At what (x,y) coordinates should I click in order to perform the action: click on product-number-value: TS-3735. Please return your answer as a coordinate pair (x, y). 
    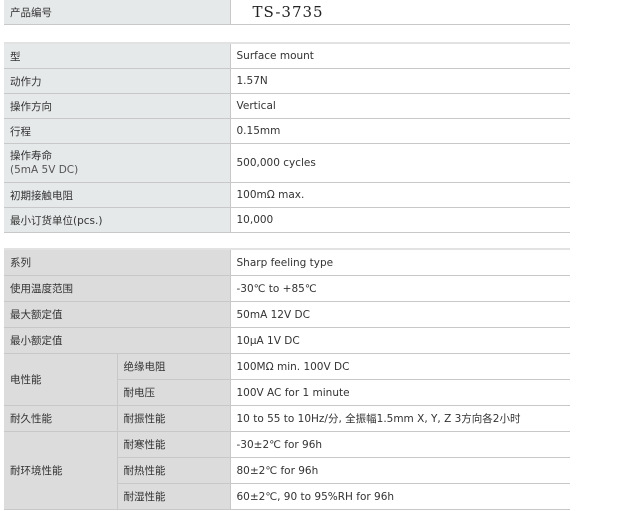
    Looking at the image, I should click on (400, 12).